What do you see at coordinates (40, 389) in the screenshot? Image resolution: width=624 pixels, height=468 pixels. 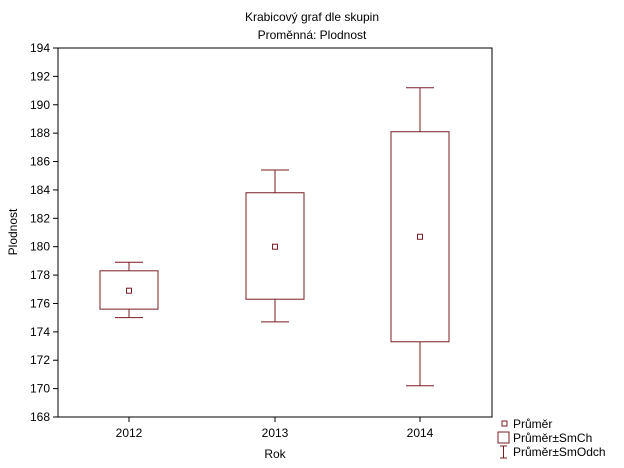 I see `y-tick-label: 170` at bounding box center [40, 389].